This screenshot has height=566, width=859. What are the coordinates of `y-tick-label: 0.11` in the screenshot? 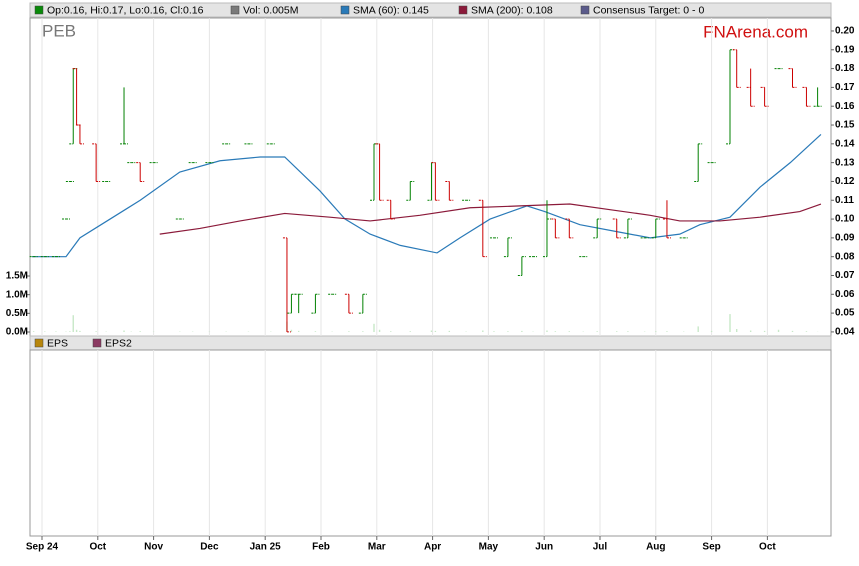 It's located at (844, 200).